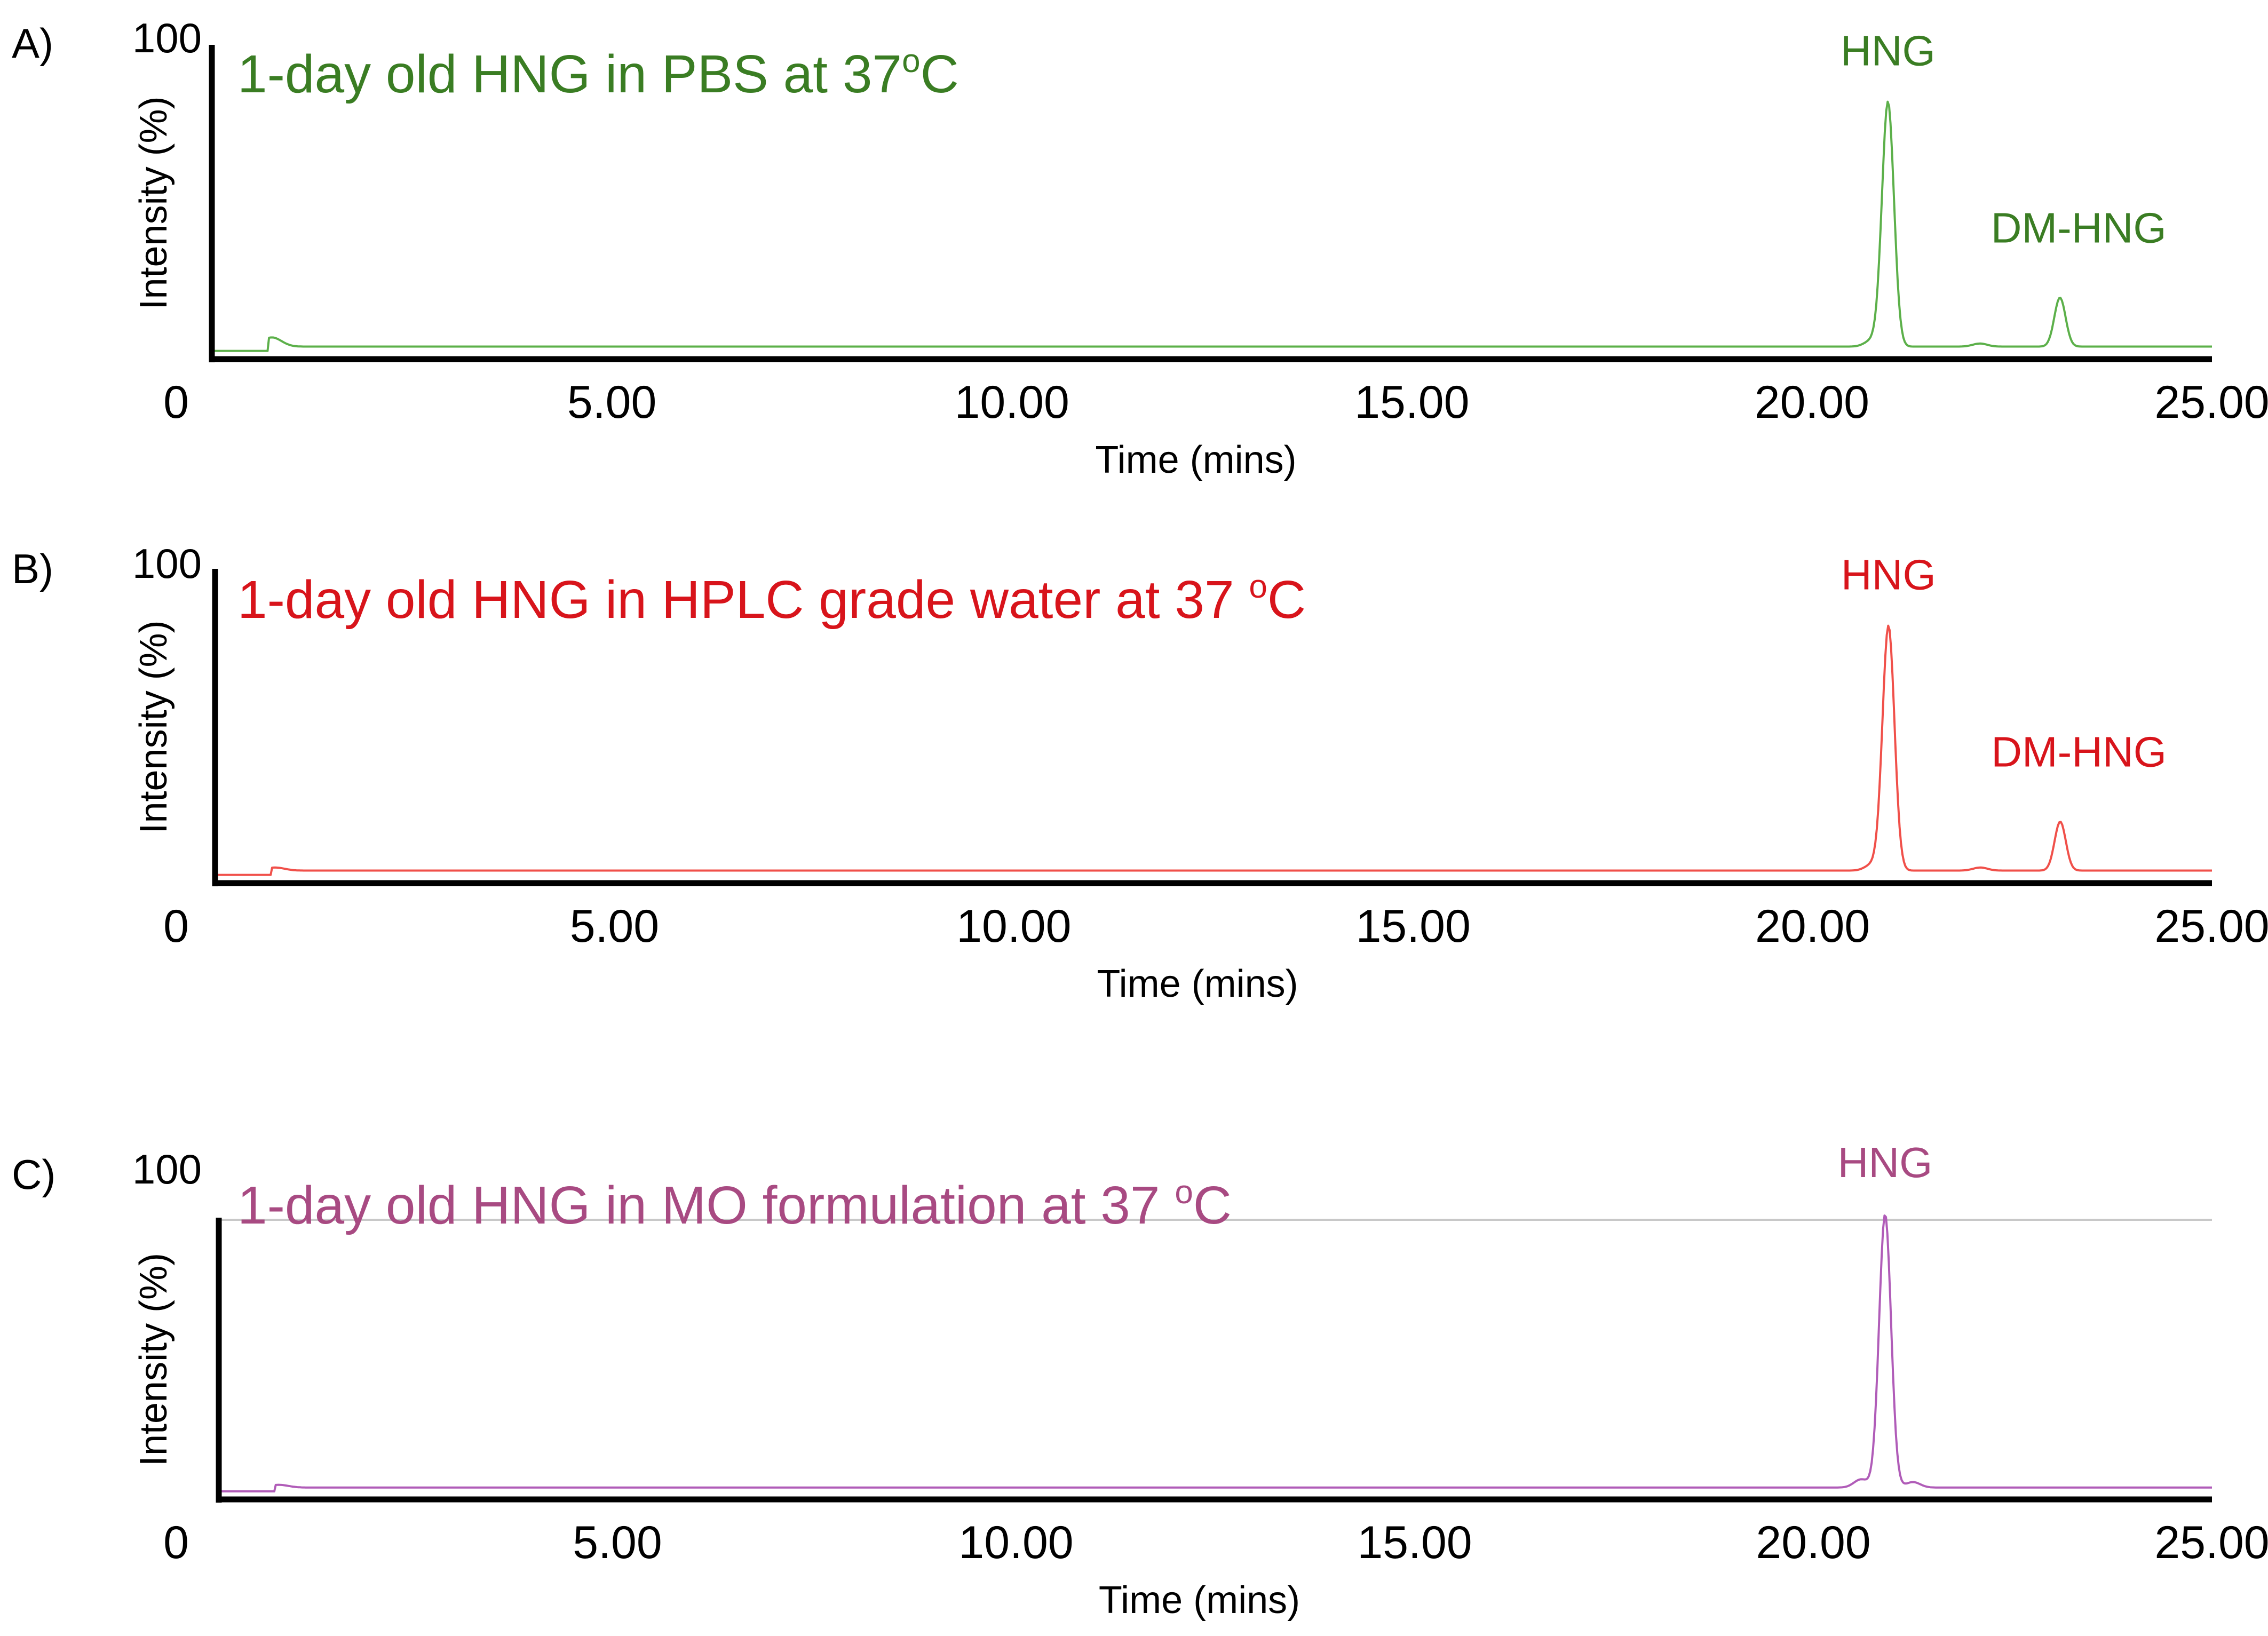 The image size is (2268, 1636). Describe the element at coordinates (33, 1174) in the screenshot. I see `panel-label: C)` at that location.